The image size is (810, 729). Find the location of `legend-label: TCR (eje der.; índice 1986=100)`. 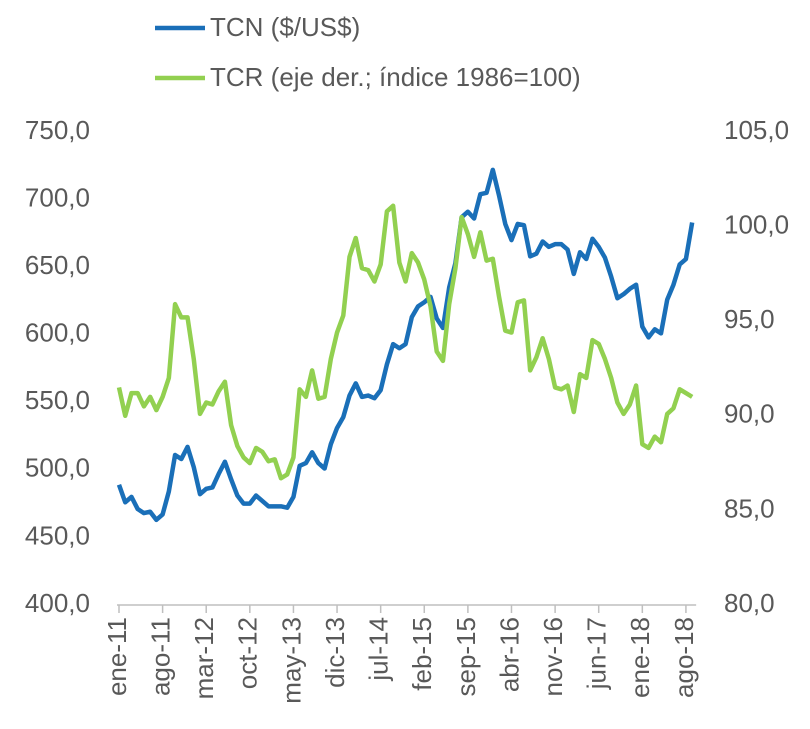

legend-label: TCR (eje der.; índice 1986=100) is located at coordinates (395, 77).